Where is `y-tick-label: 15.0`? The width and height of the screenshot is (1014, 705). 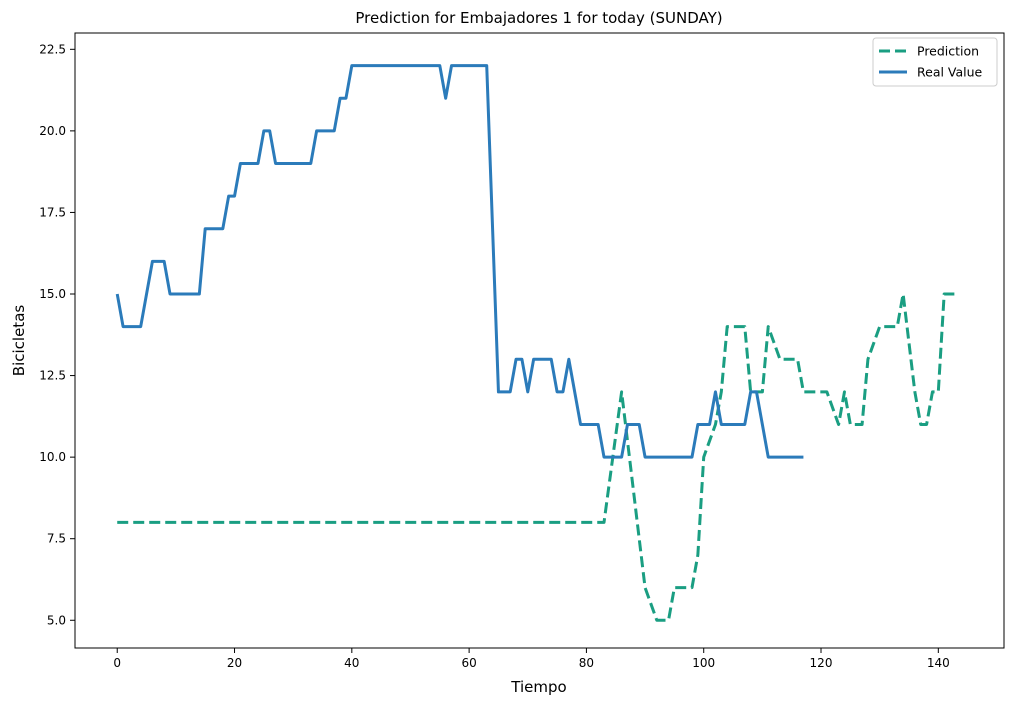
y-tick-label: 15.0 is located at coordinates (52, 294).